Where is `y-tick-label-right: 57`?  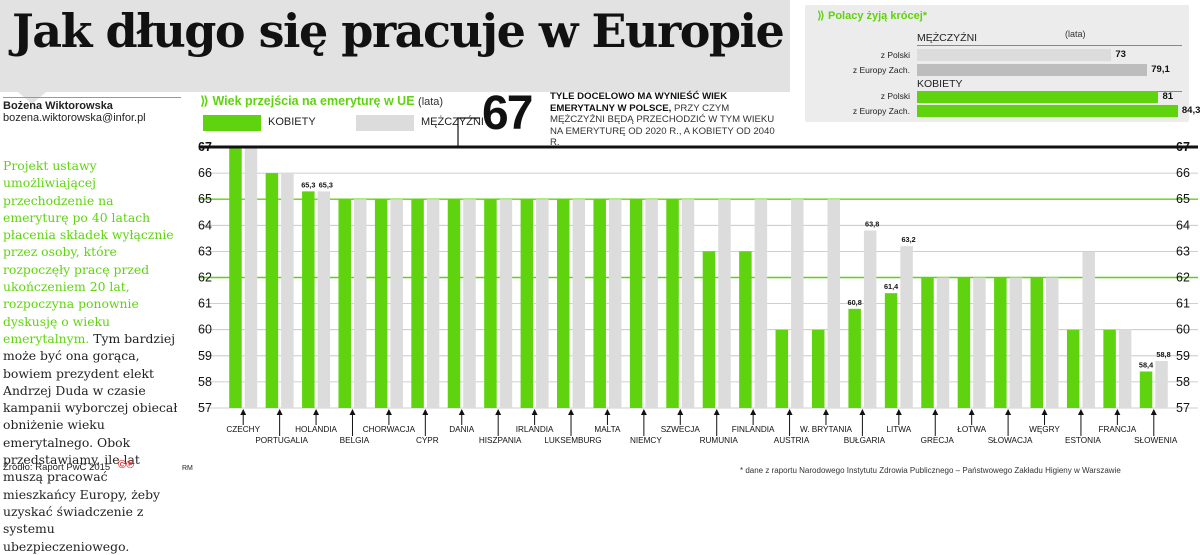 y-tick-label-right: 57 is located at coordinates (1183, 408).